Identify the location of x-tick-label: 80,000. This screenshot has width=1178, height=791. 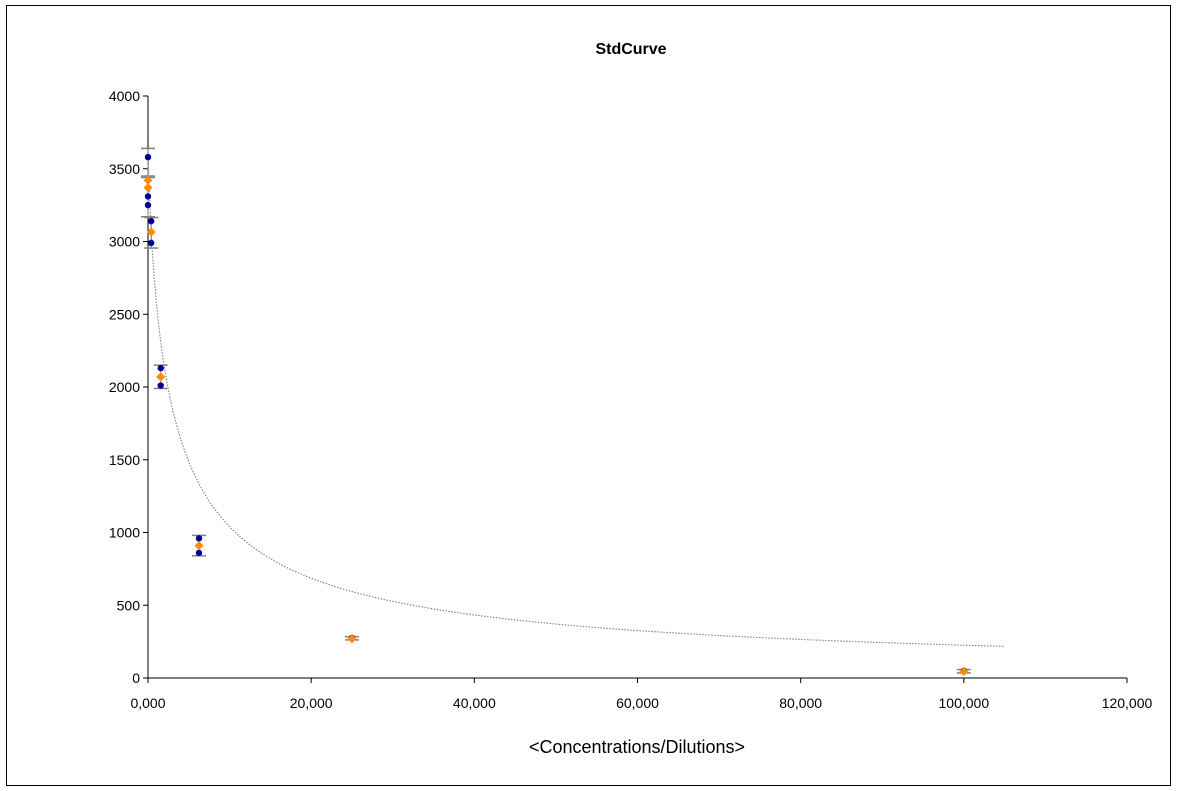
(800, 703).